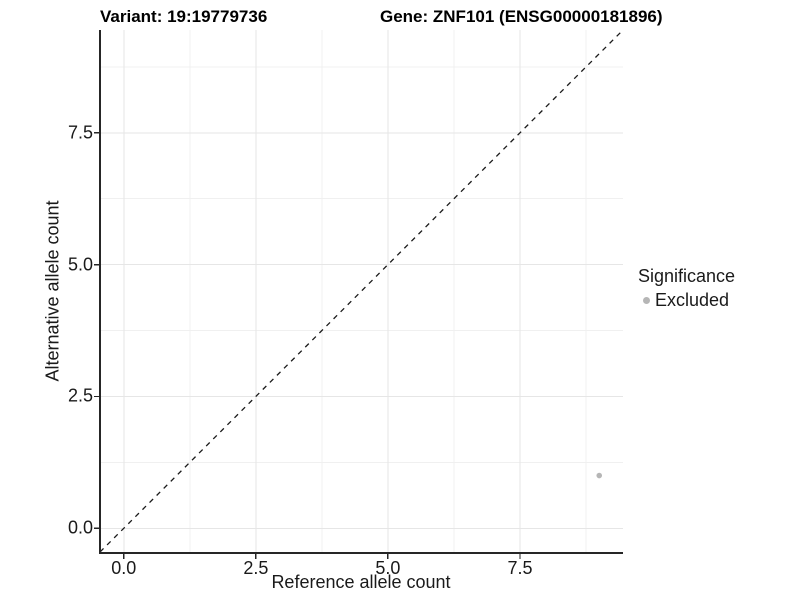 This screenshot has width=800, height=600. What do you see at coordinates (80, 132) in the screenshot?
I see `y-tick-label: 7.5` at bounding box center [80, 132].